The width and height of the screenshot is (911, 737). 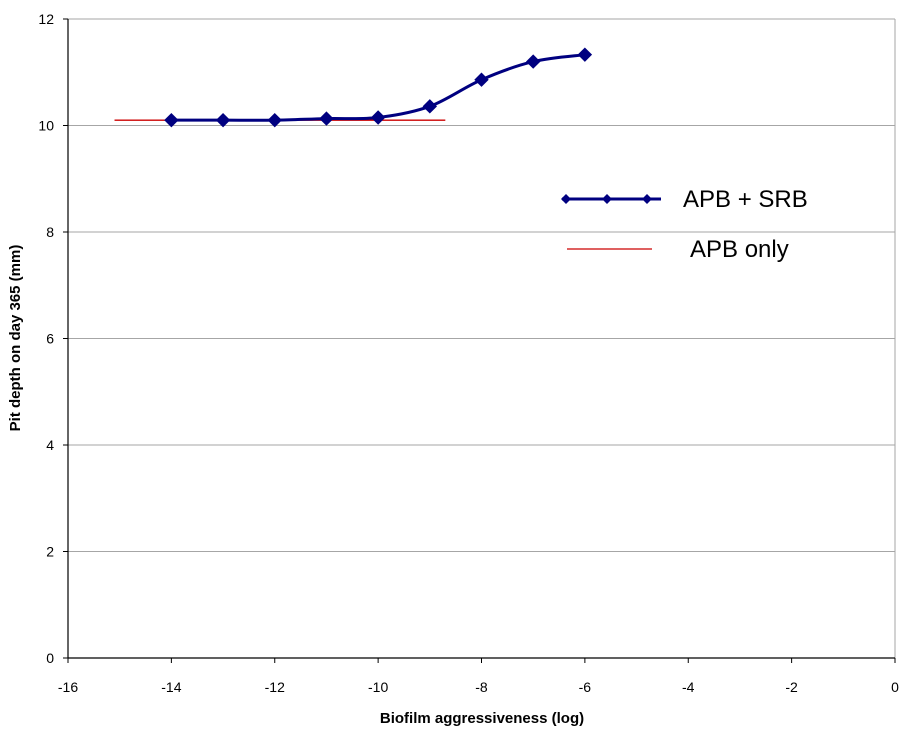 What do you see at coordinates (481, 687) in the screenshot?
I see `x-tick-label: -8` at bounding box center [481, 687].